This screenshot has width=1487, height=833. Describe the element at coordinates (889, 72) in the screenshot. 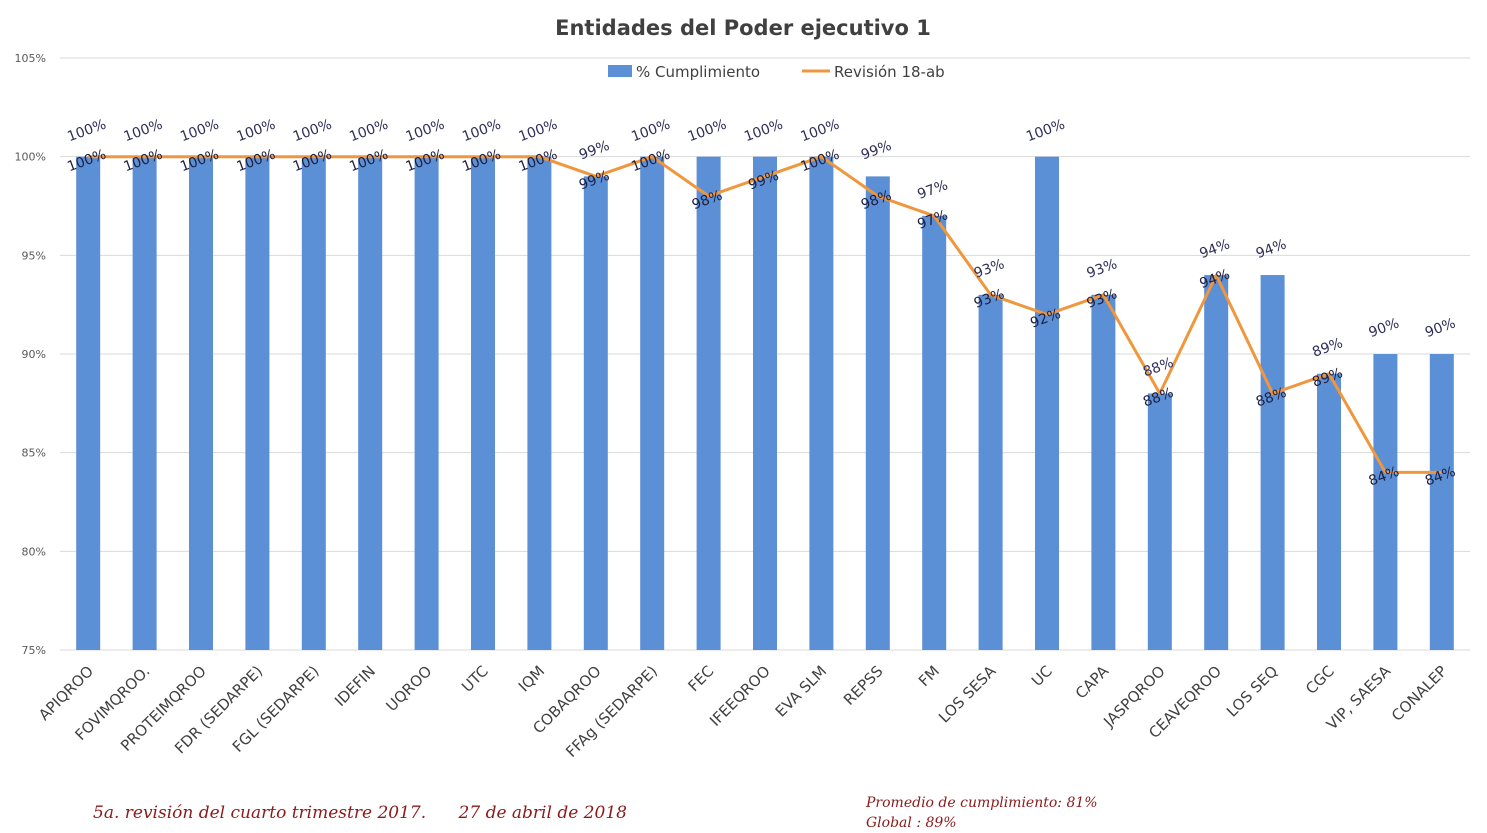

I see `legend-line-label: Revisión 18-ab` at that location.